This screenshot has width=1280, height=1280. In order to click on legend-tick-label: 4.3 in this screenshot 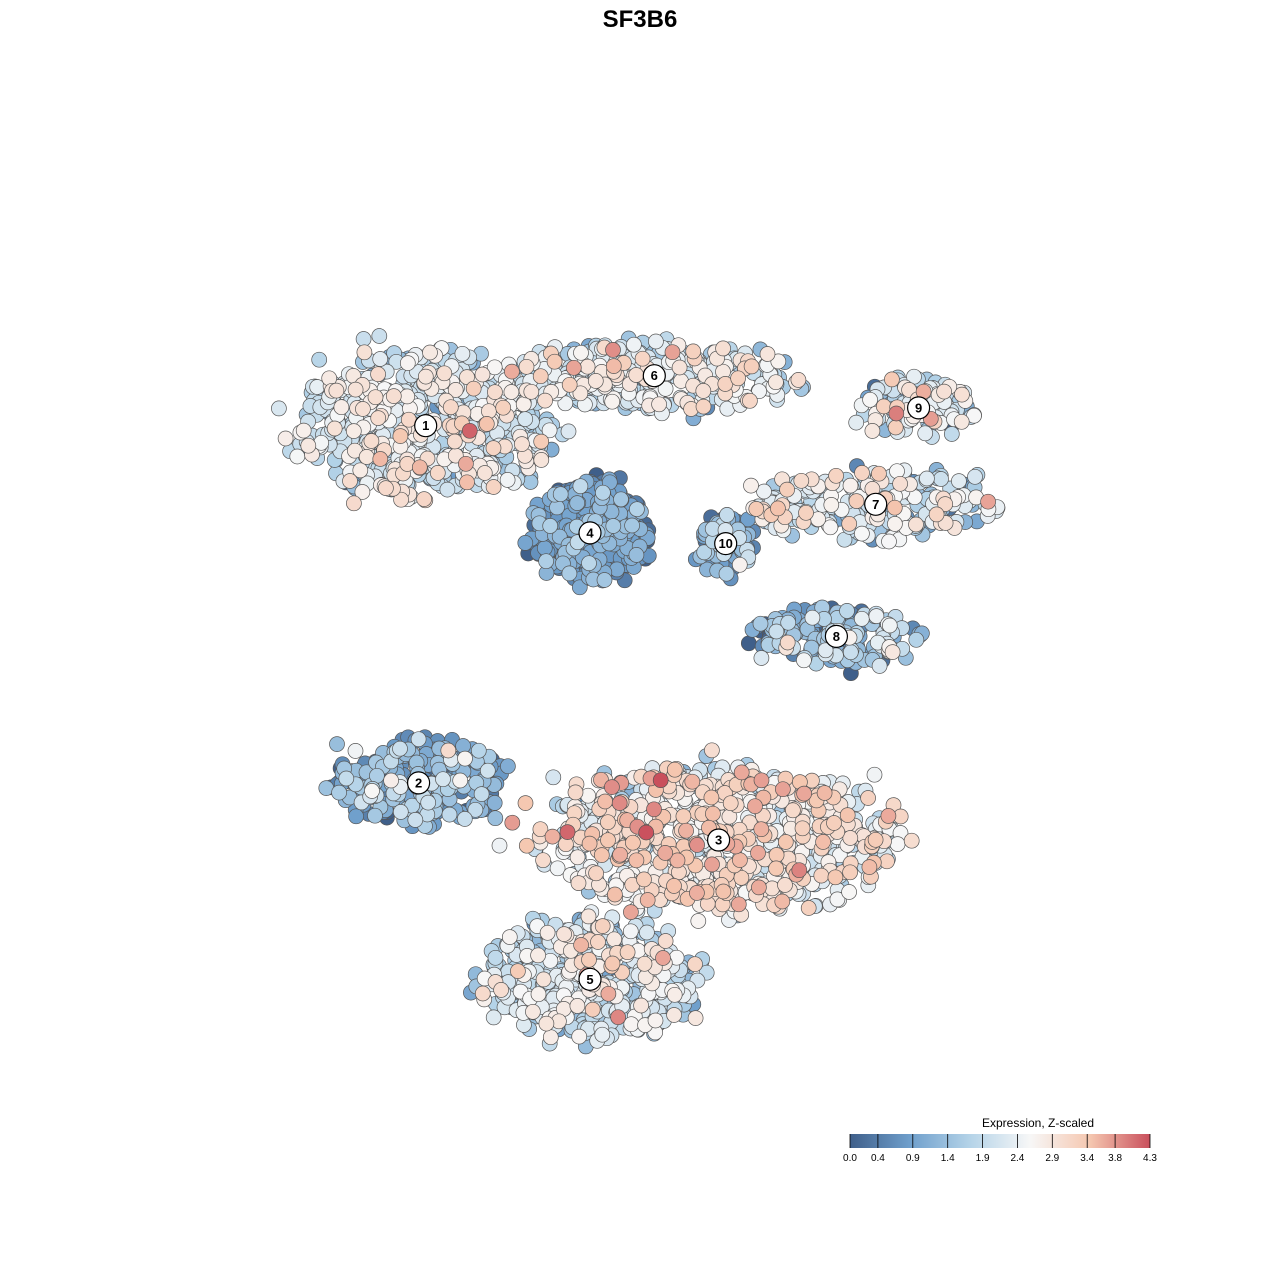, I will do `click(1150, 1158)`.